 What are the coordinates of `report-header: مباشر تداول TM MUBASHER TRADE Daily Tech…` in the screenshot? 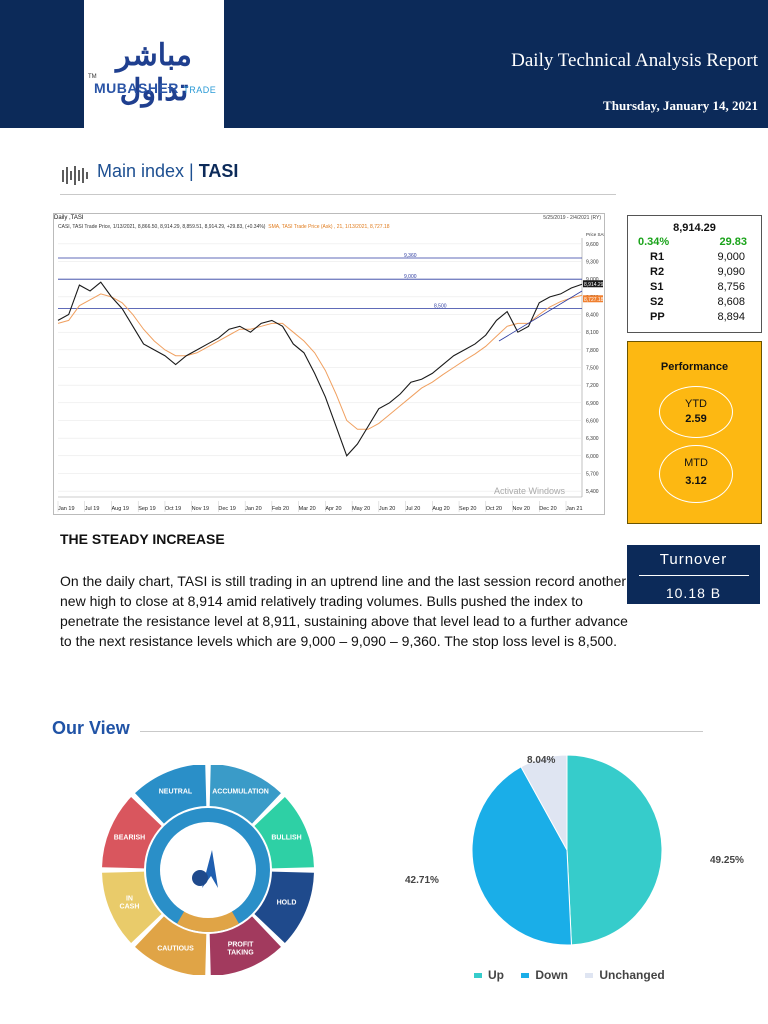 It's located at (384, 64).